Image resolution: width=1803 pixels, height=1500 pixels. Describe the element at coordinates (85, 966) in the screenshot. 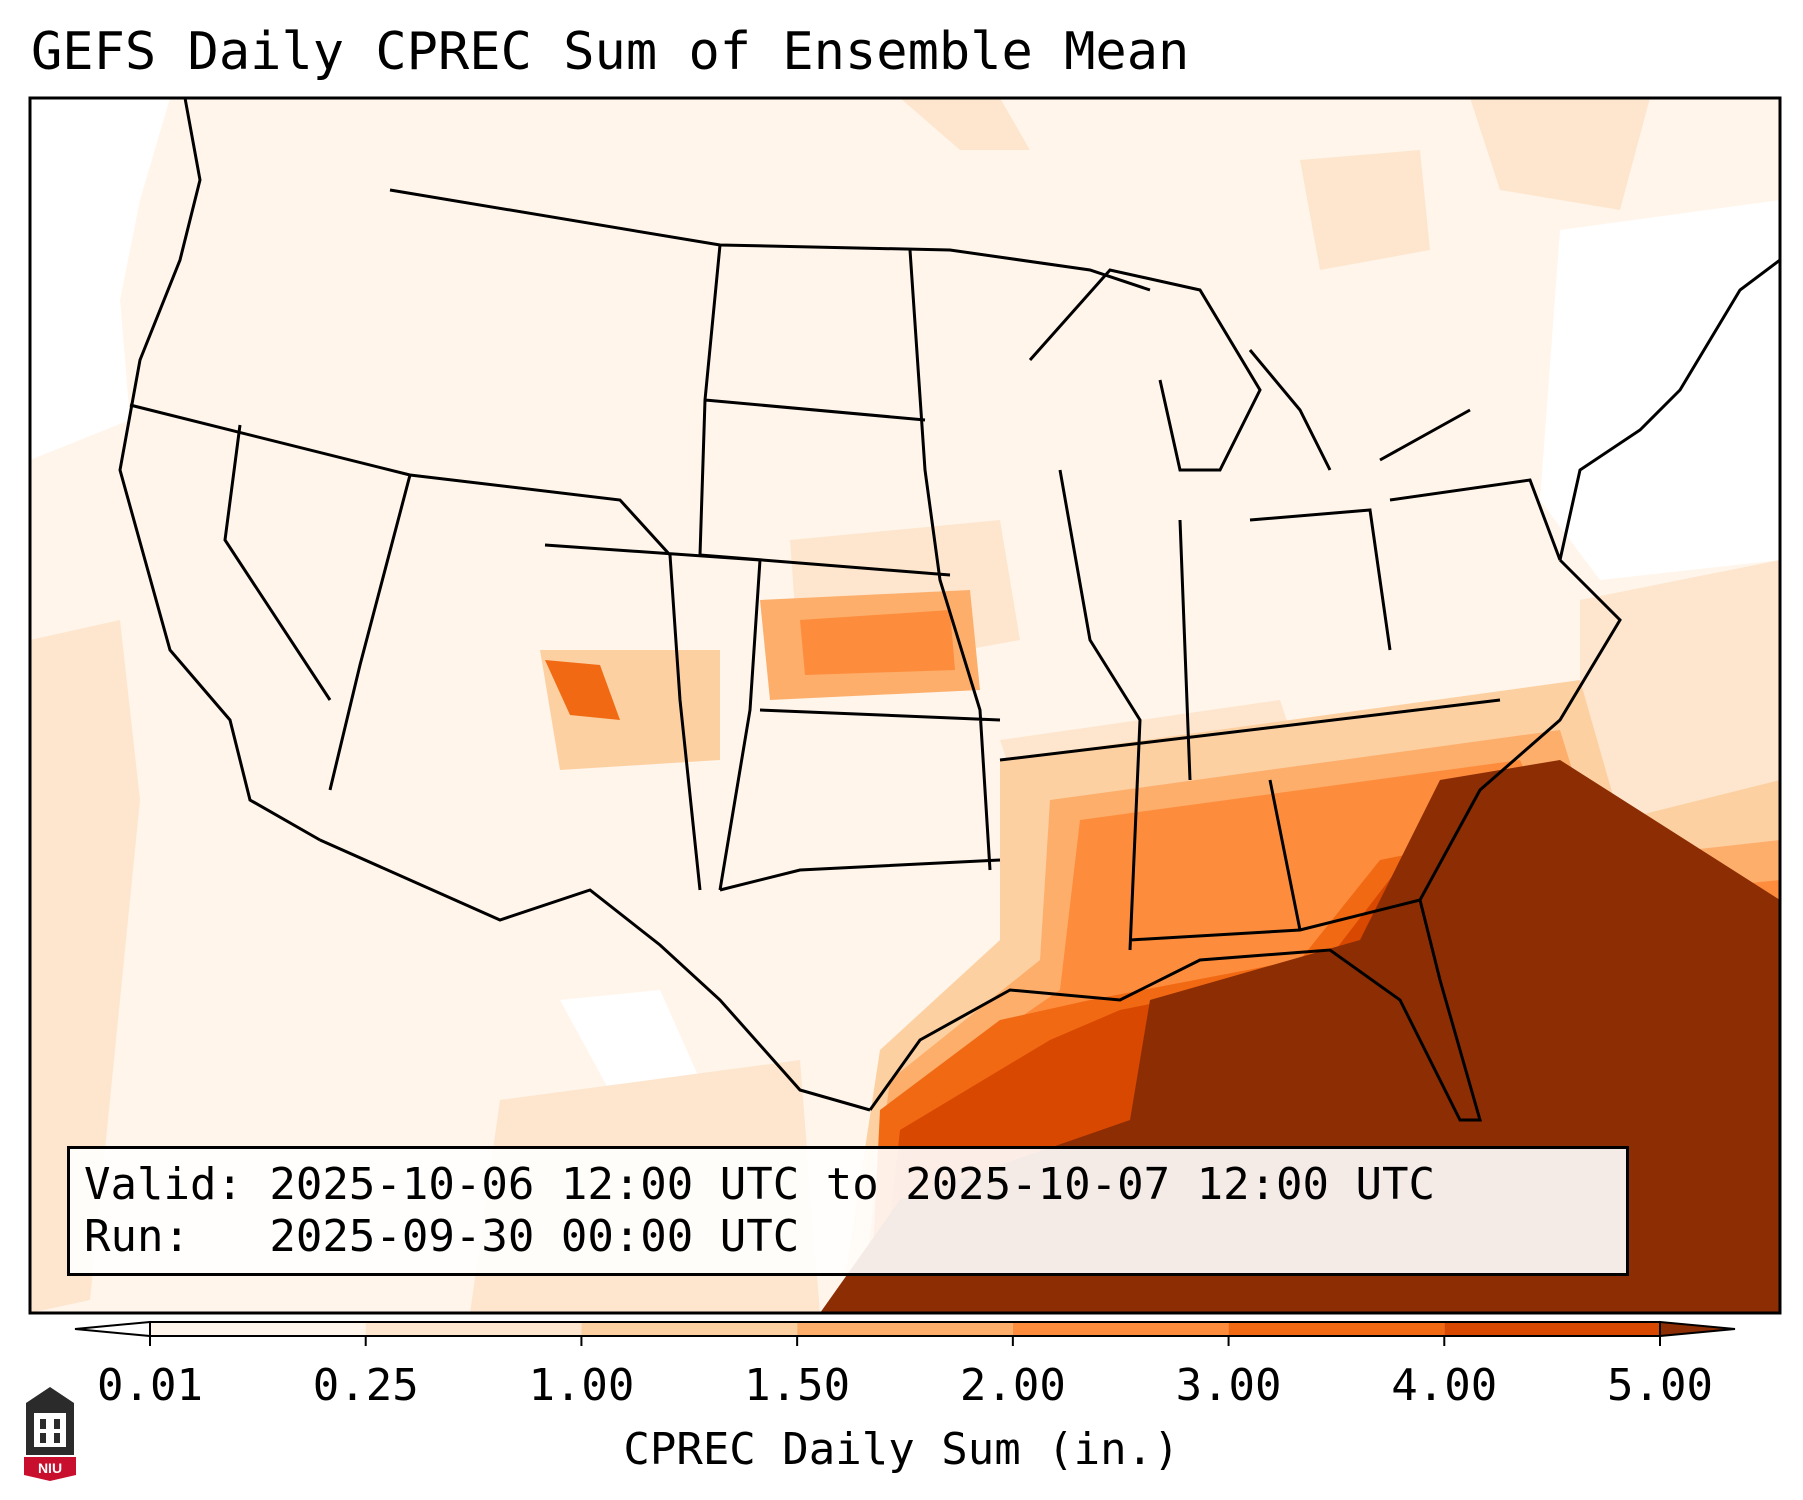

I see `field-pacific` at that location.